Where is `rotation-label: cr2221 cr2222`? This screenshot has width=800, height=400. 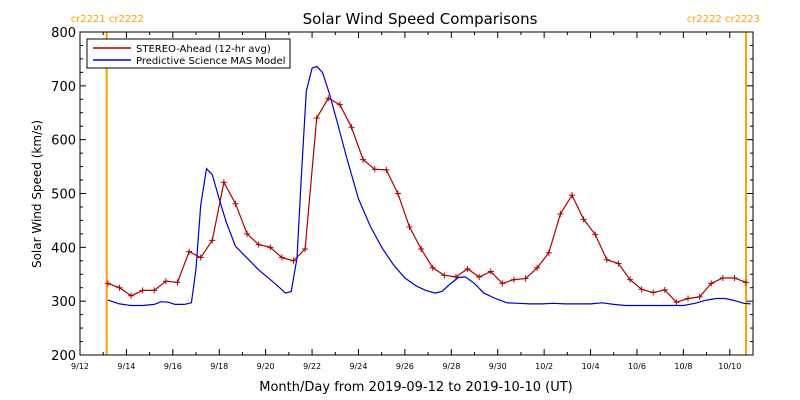
rotation-label: cr2221 cr2222 is located at coordinates (107, 19).